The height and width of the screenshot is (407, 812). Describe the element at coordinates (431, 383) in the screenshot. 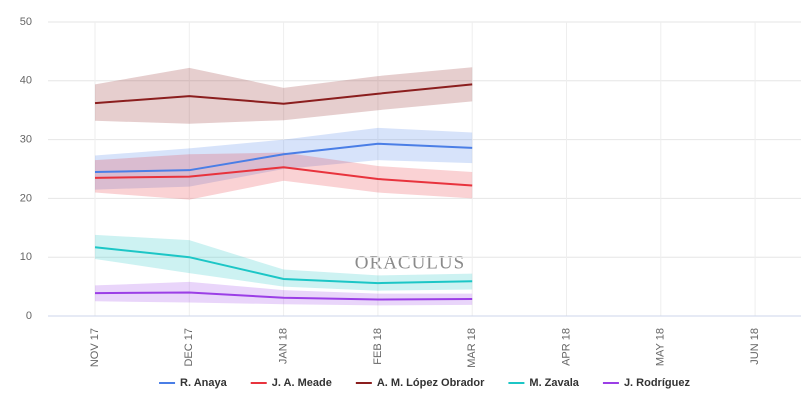

I see `legend-label: A. M. López Obrador` at that location.